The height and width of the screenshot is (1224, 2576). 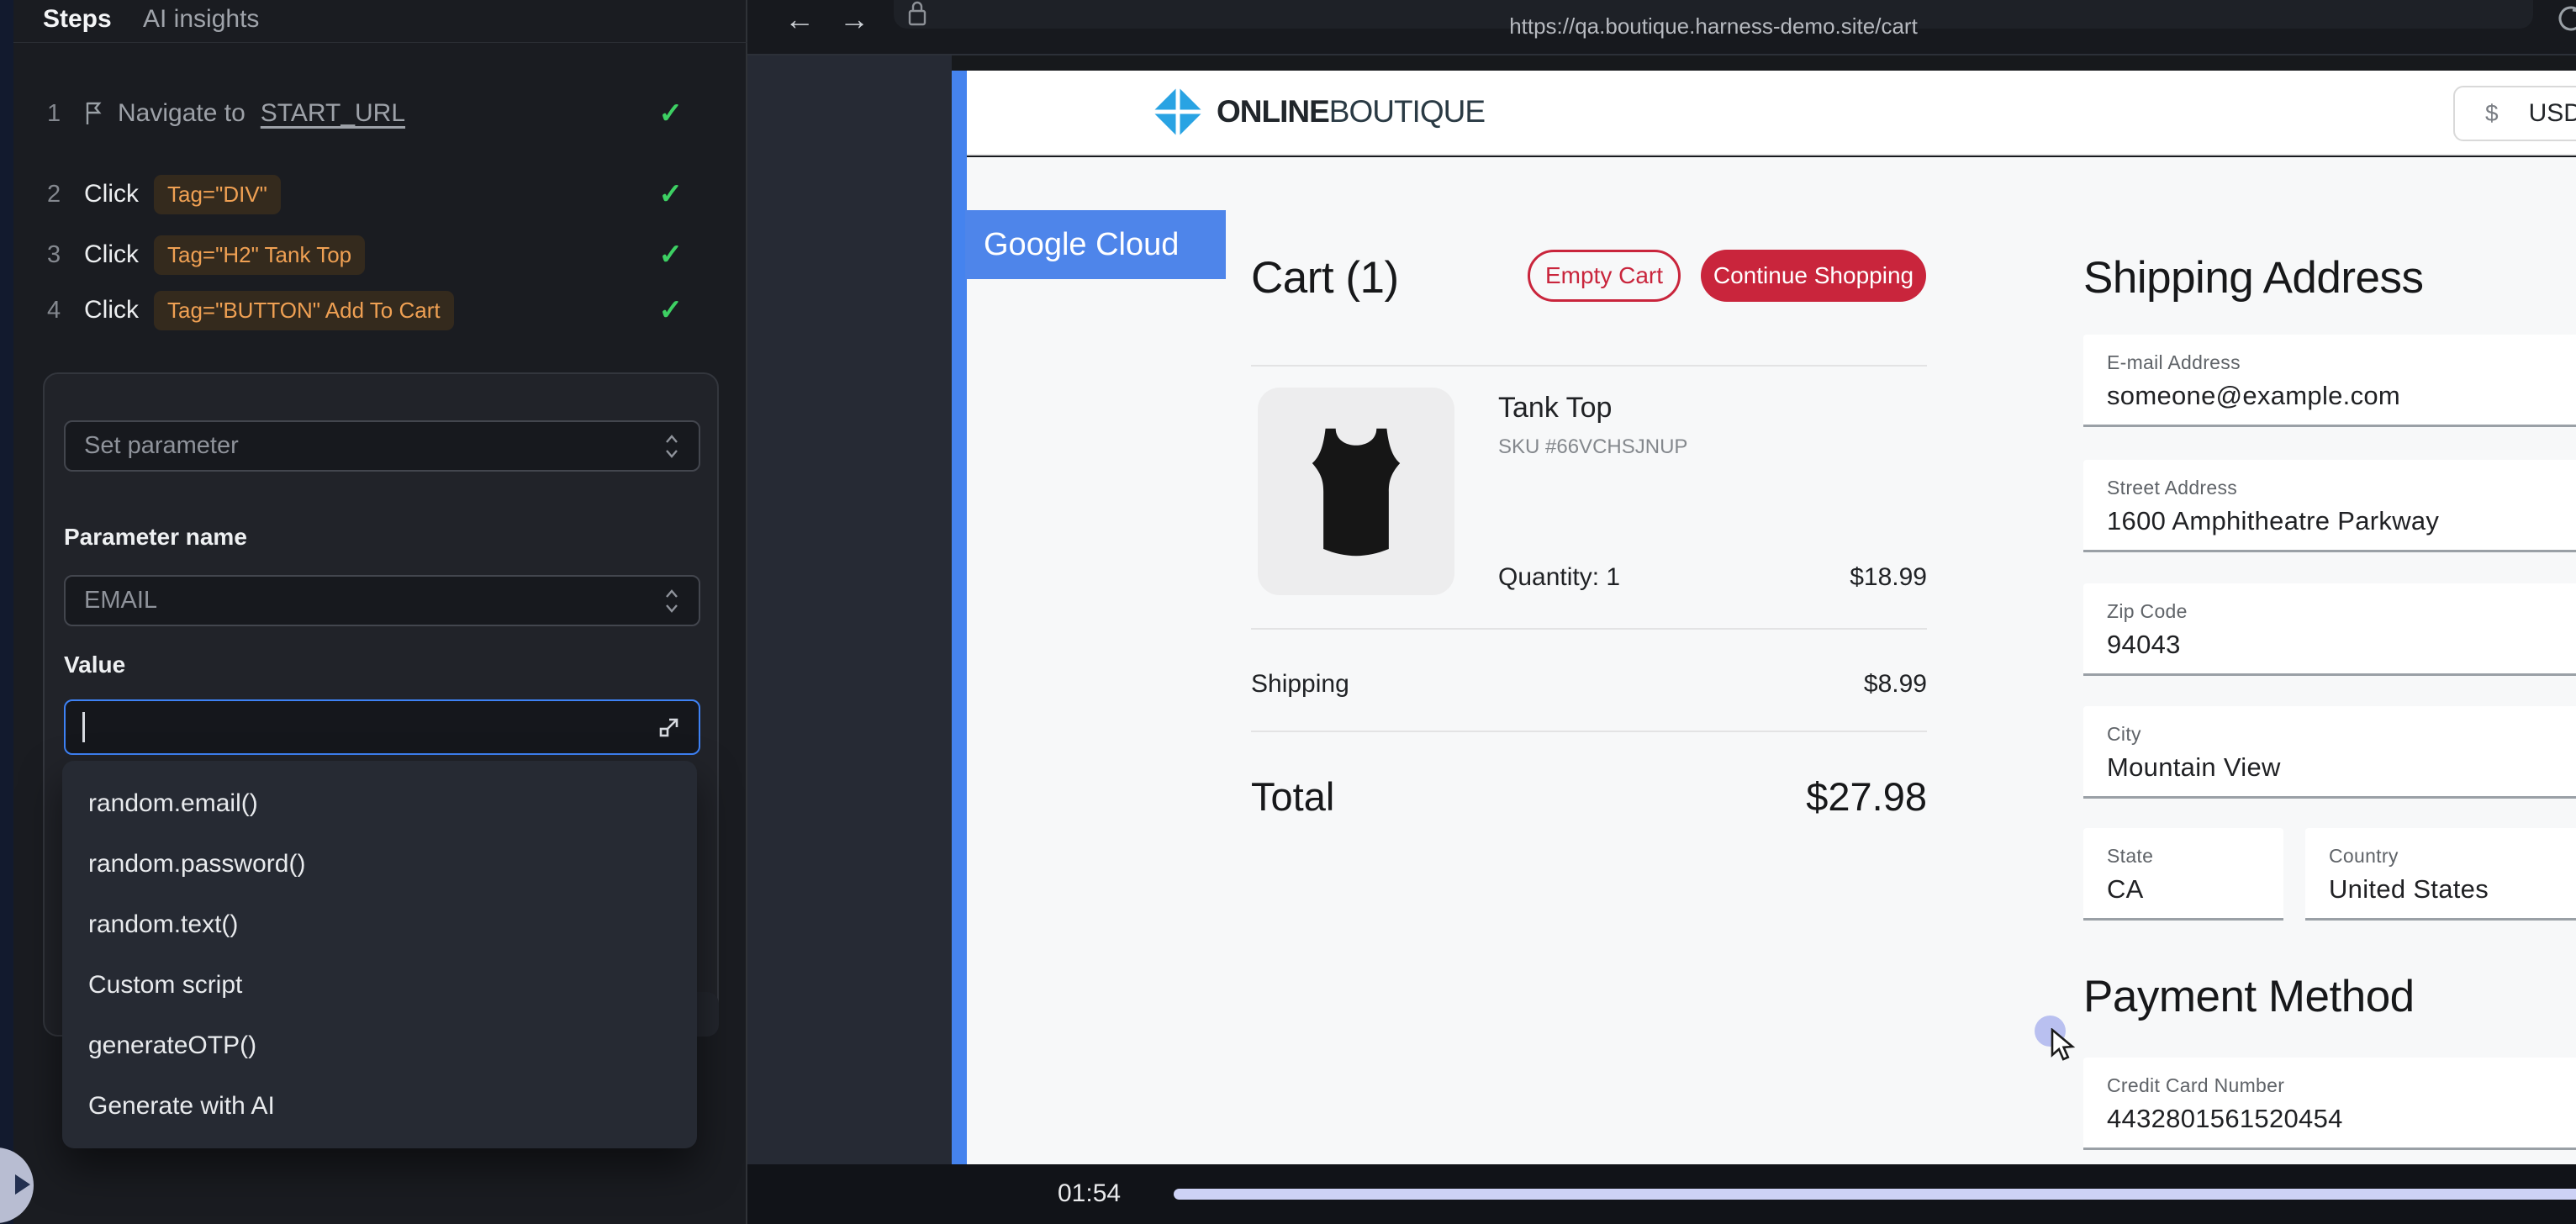 What do you see at coordinates (202, 19) in the screenshot?
I see `tab-ai-insights: AI insights` at bounding box center [202, 19].